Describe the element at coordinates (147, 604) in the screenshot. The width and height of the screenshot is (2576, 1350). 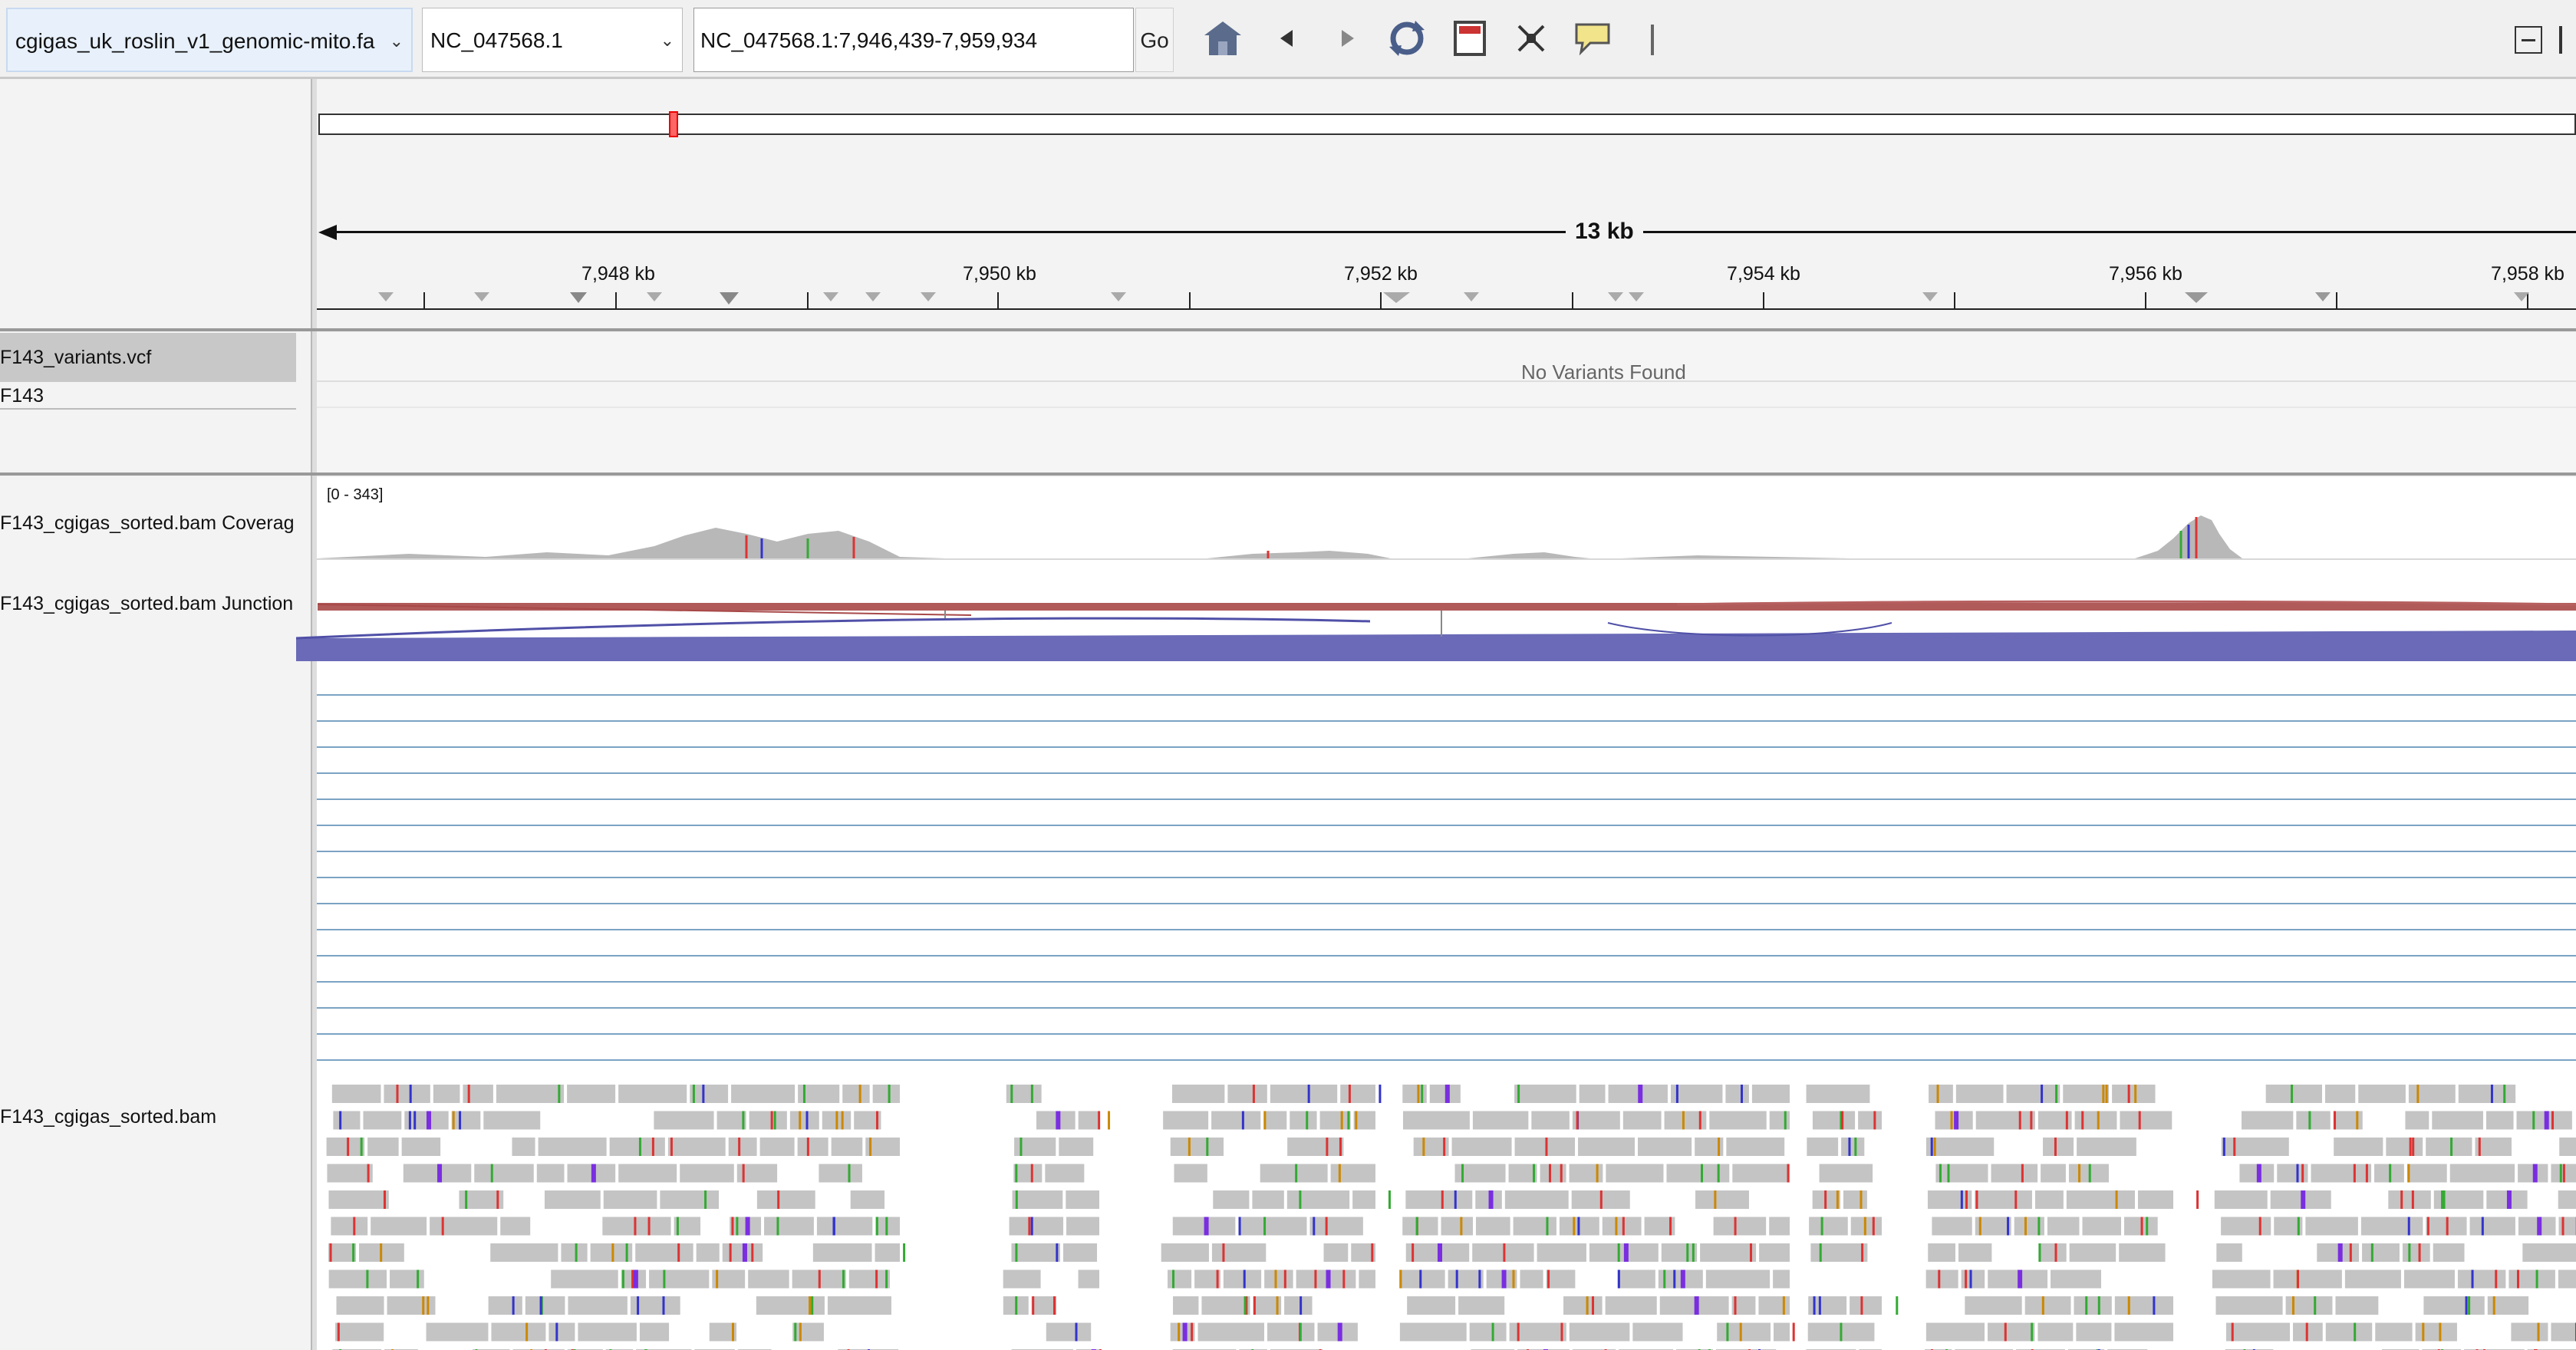
I see `junction-track-name: F143_cgigas_sorted.bam Junction` at that location.